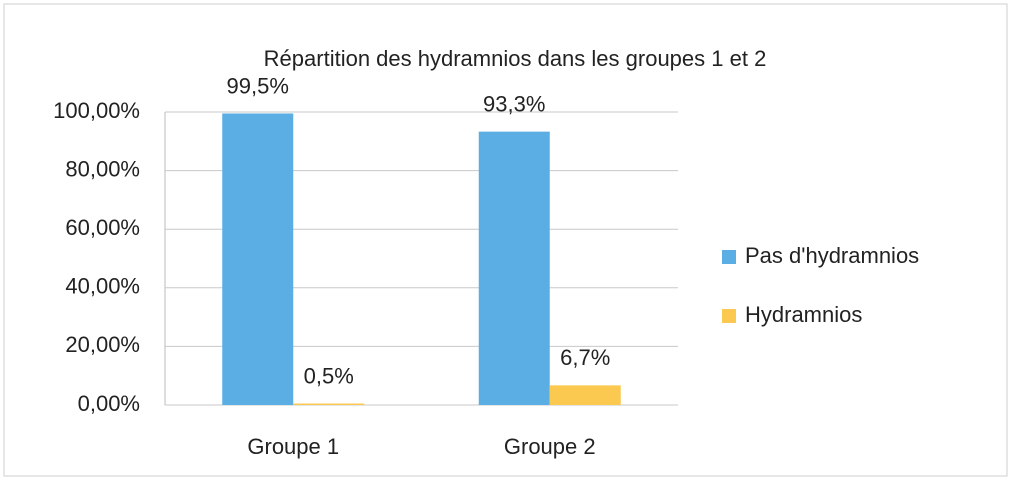 The image size is (1012, 482). What do you see at coordinates (102, 227) in the screenshot?
I see `y-tick-label: 60,00%` at bounding box center [102, 227].